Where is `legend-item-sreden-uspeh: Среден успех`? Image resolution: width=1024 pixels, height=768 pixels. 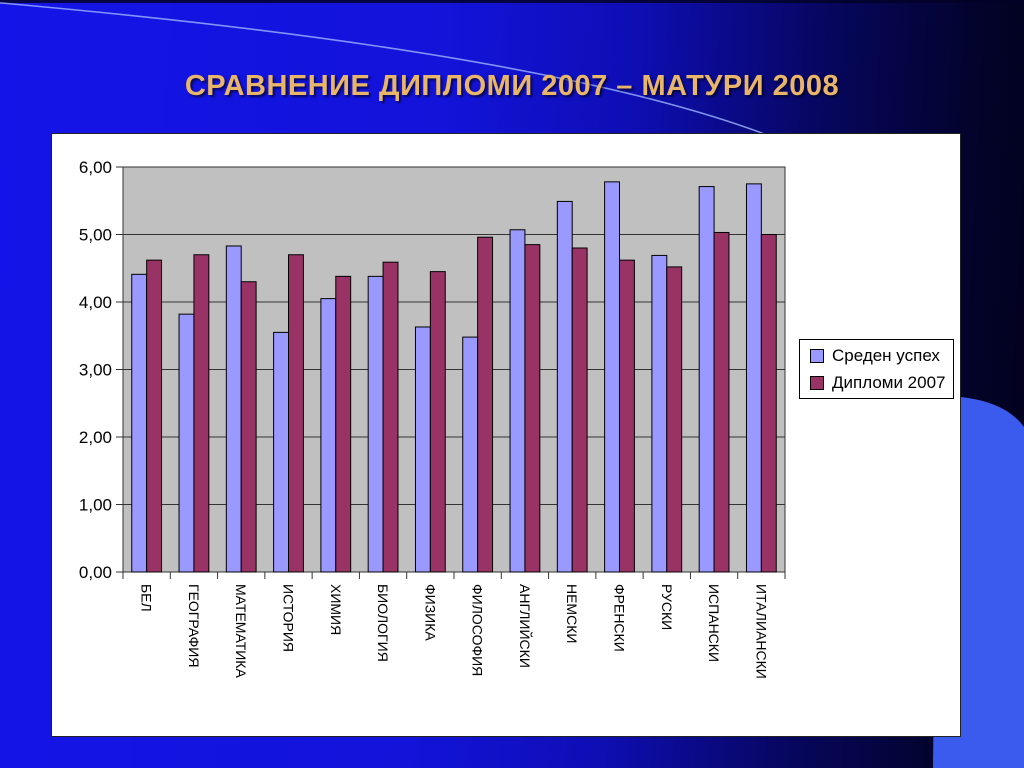
legend-item-sreden-uspeh: Среден успех is located at coordinates (881, 356).